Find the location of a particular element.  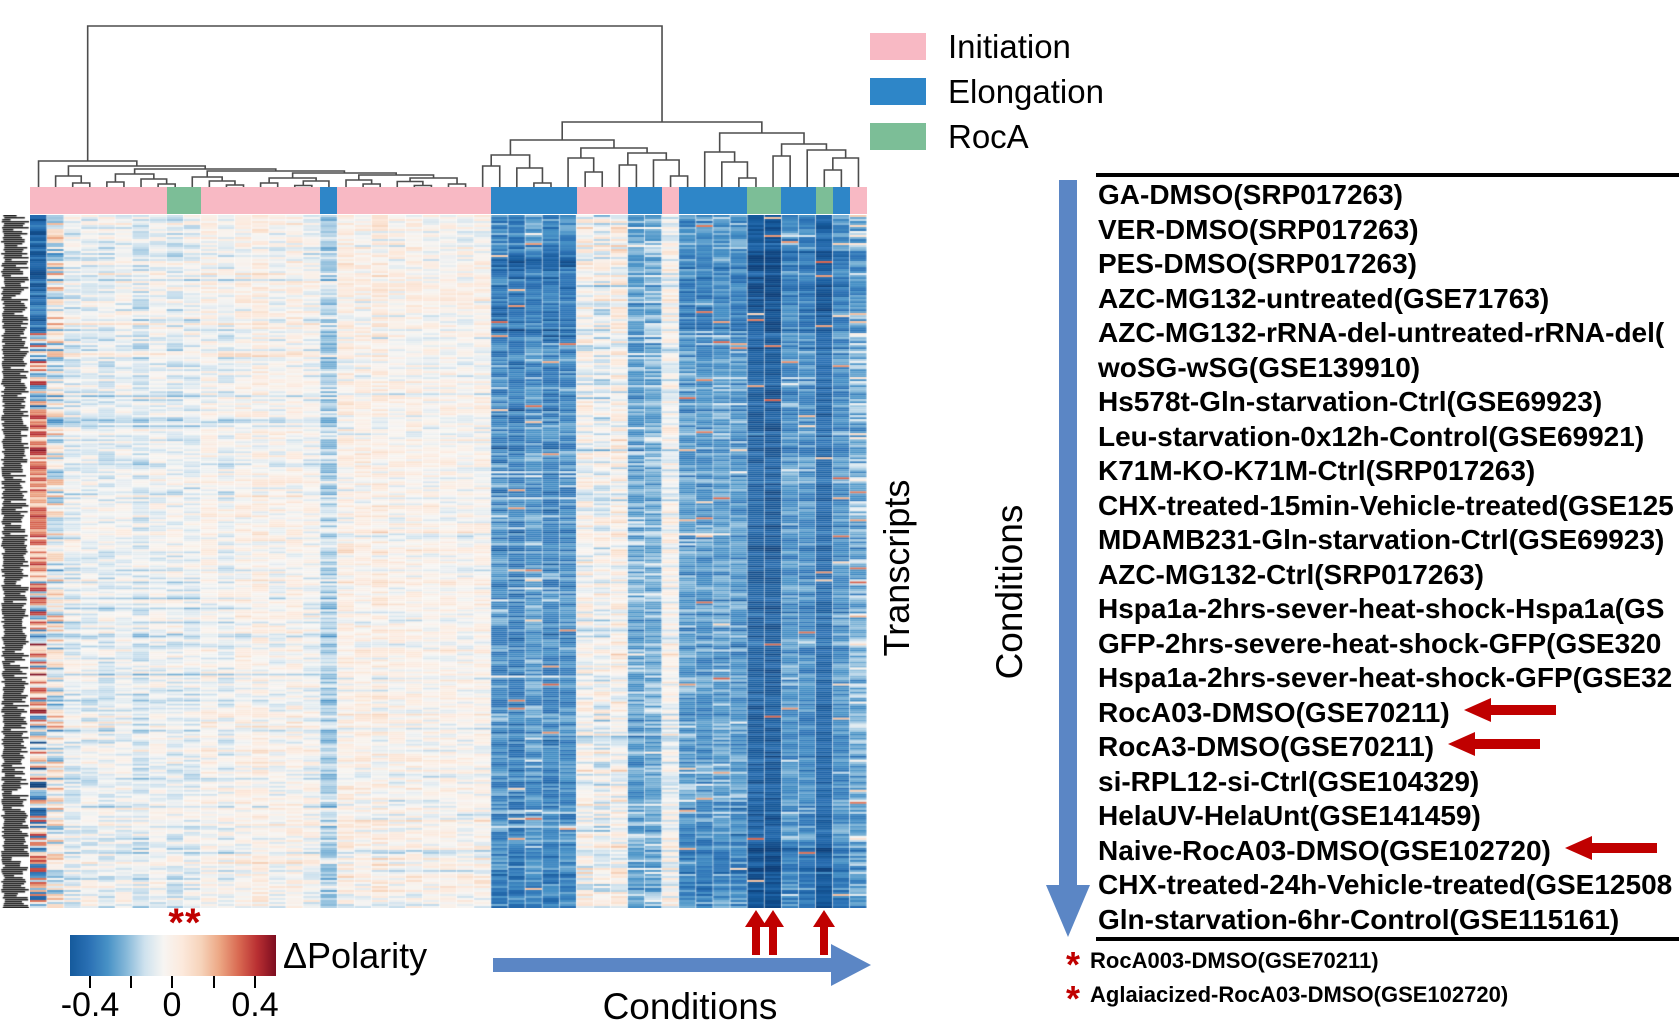

condition-label: GA-DMSO(SRP017263) is located at coordinates (1250, 195).